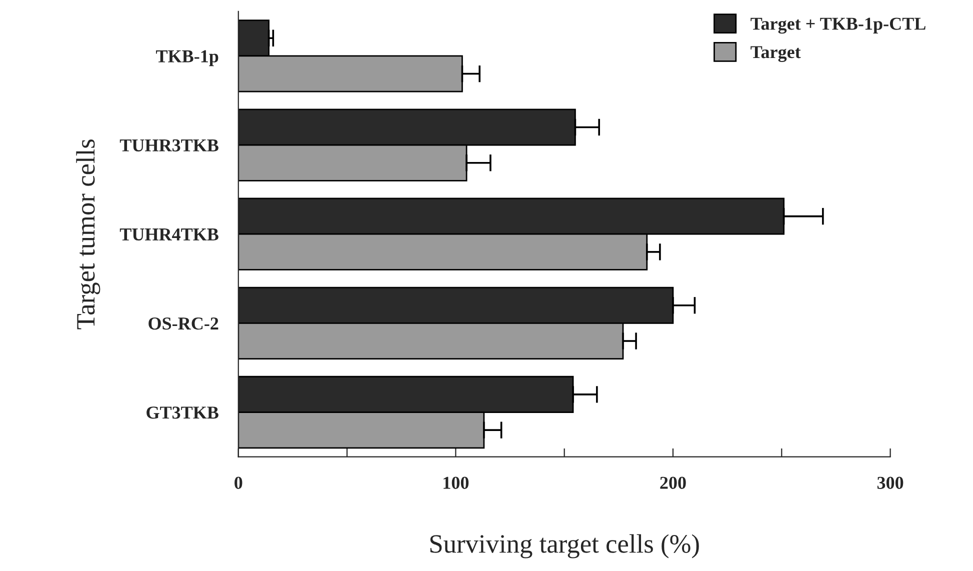 This screenshot has width=973, height=571. Describe the element at coordinates (456, 482) in the screenshot. I see `x-tick-label: 100` at that location.